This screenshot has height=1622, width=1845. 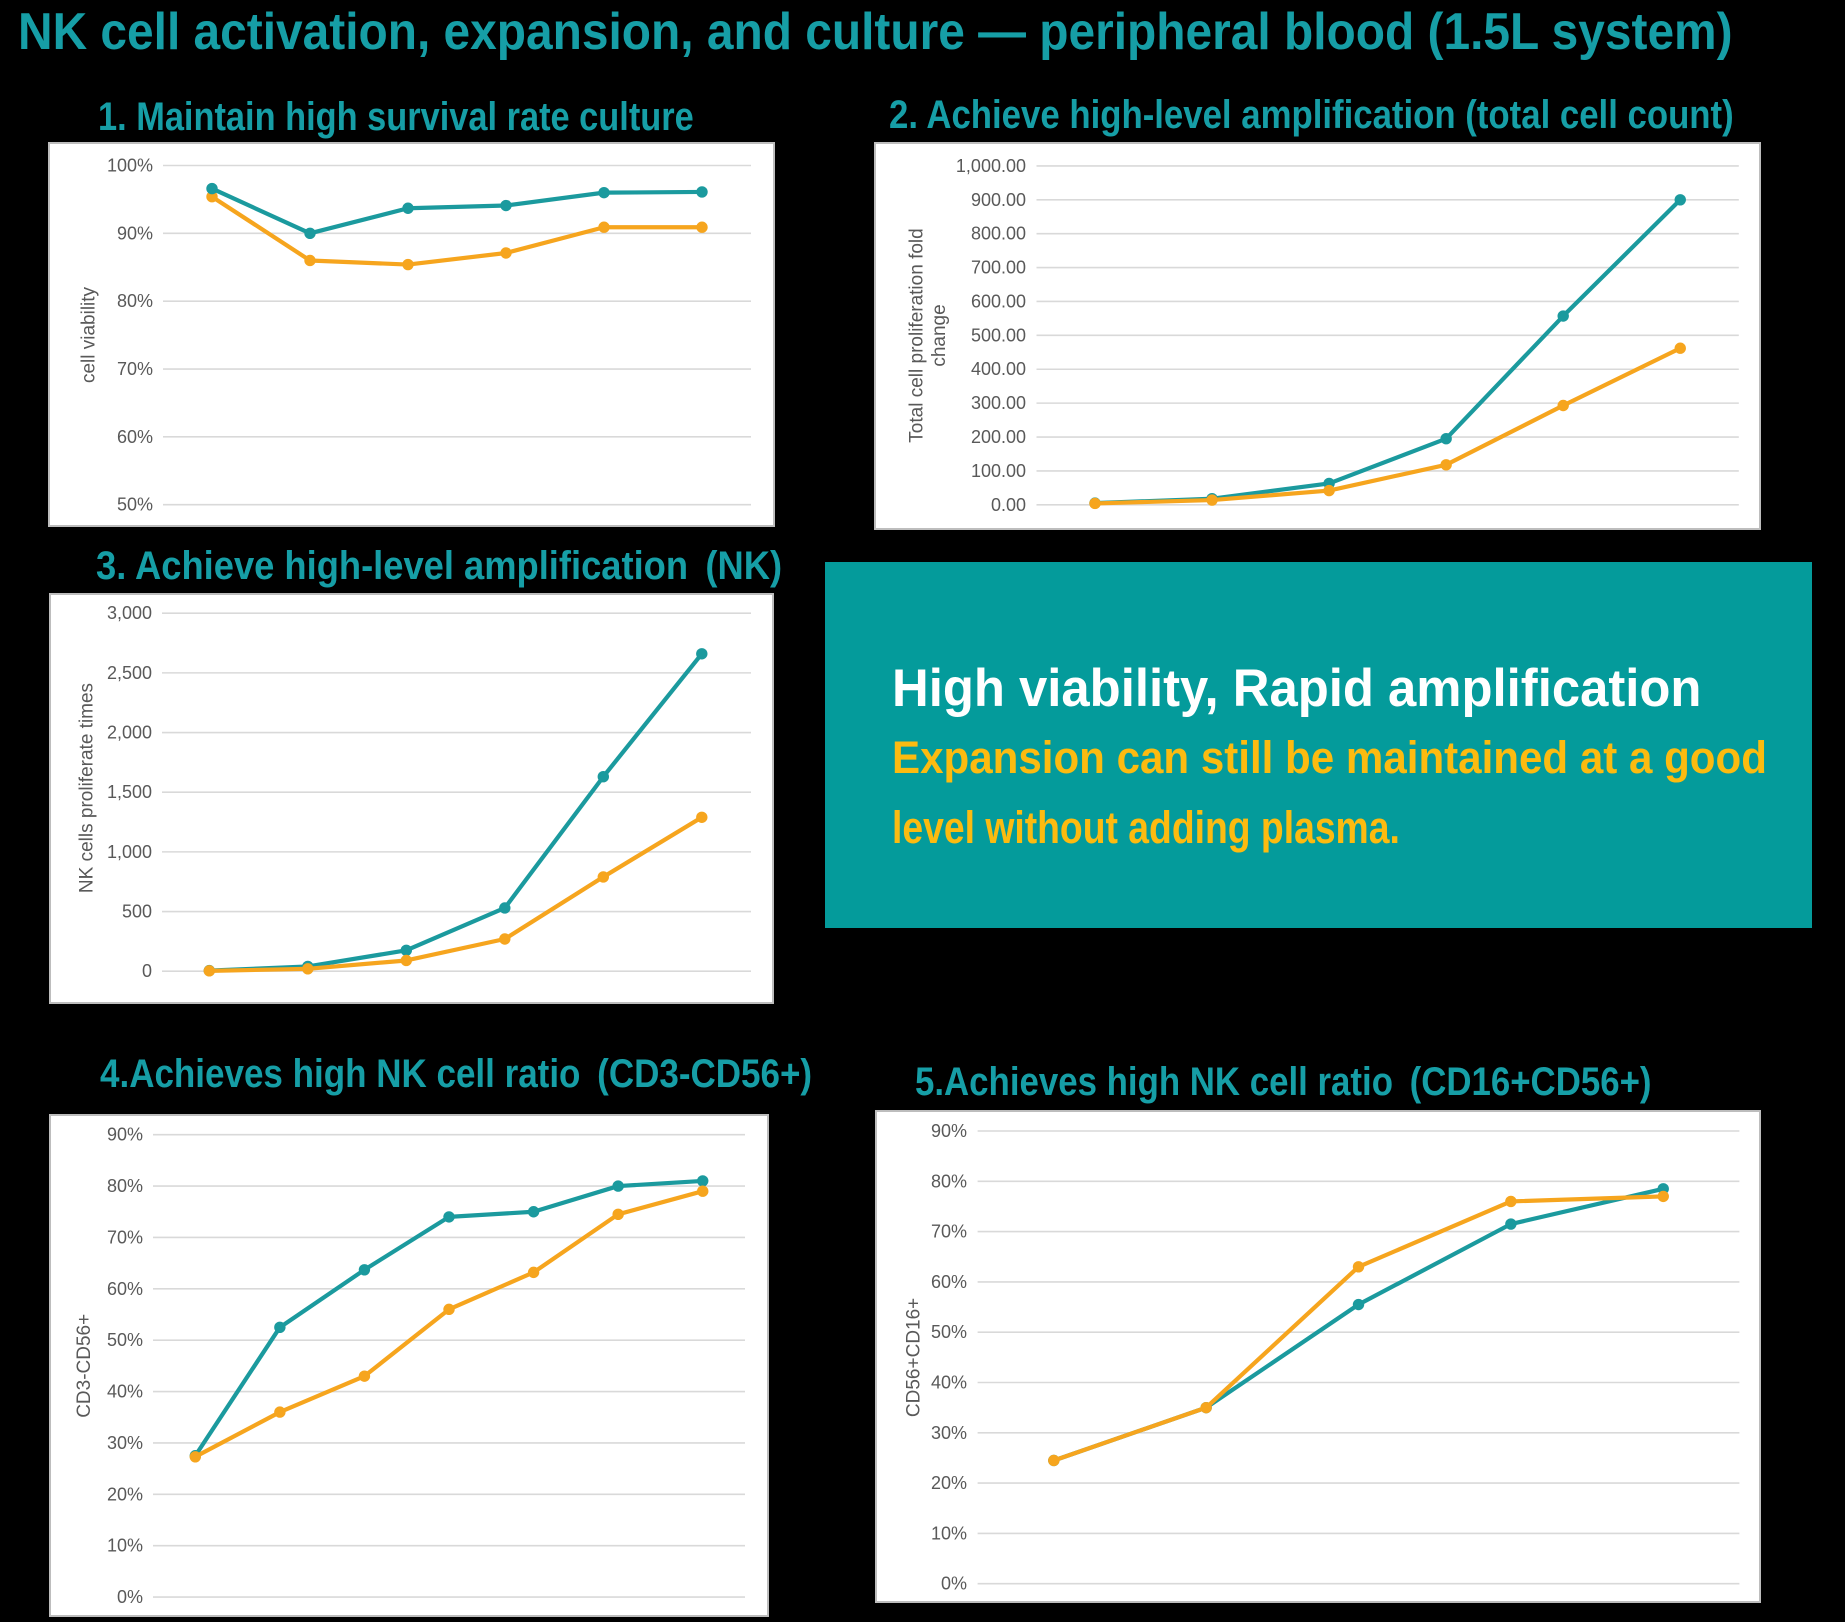 What do you see at coordinates (129, 613) in the screenshot?
I see `svg-text: 3,000` at bounding box center [129, 613].